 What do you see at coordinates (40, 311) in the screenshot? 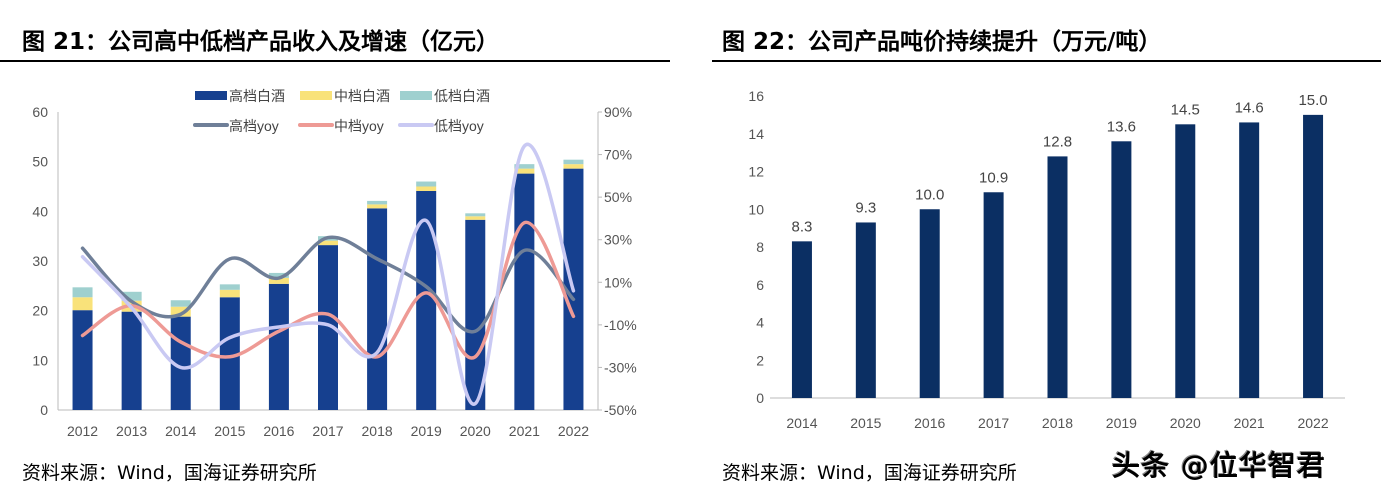
I see `y-tick-label: 20` at bounding box center [40, 311].